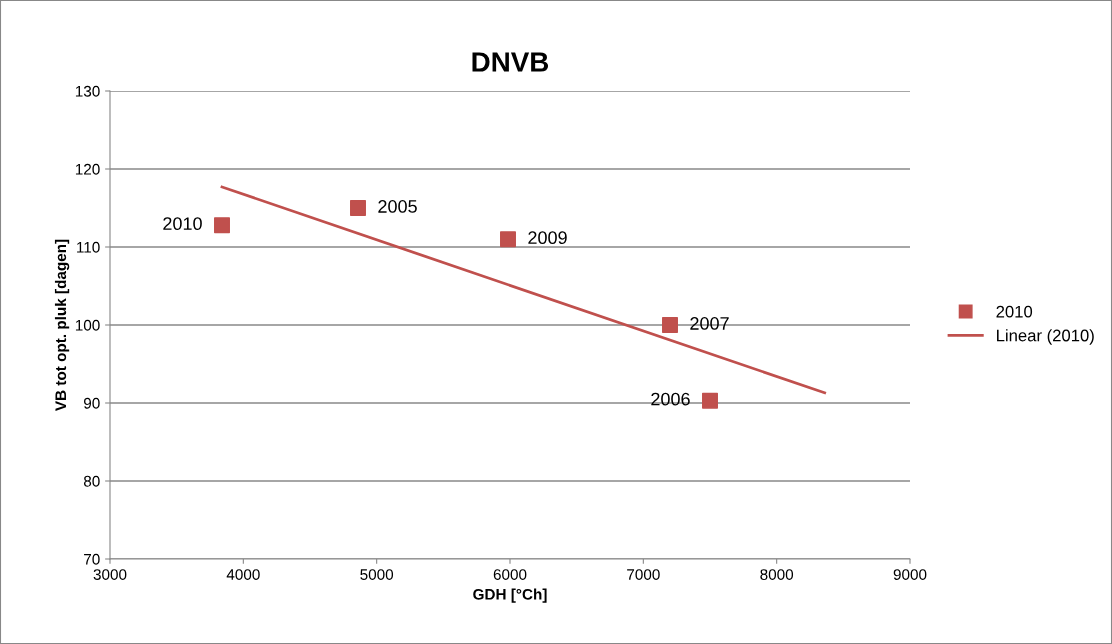 The width and height of the screenshot is (1112, 644). Describe the element at coordinates (510, 574) in the screenshot. I see `x-tick-label: 6000` at that location.